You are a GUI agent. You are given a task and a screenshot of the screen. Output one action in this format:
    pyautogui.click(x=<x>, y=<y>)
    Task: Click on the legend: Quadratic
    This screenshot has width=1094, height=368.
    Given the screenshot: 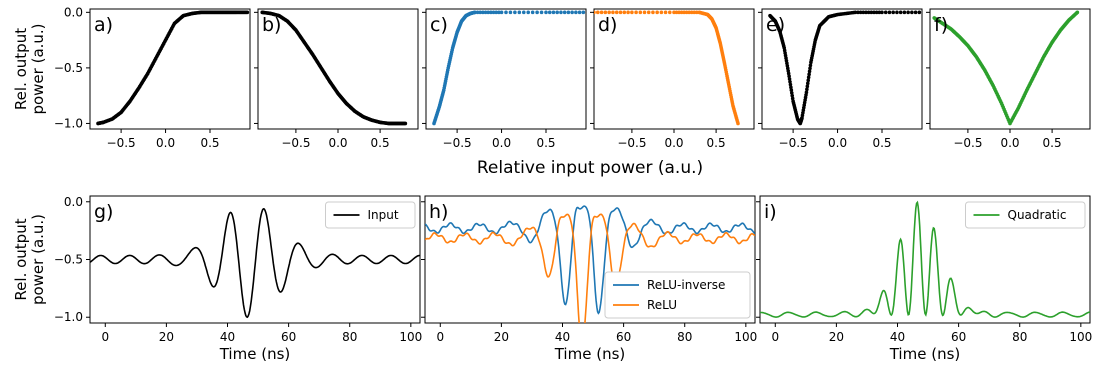 What is the action you would take?
    pyautogui.click(x=1025, y=215)
    